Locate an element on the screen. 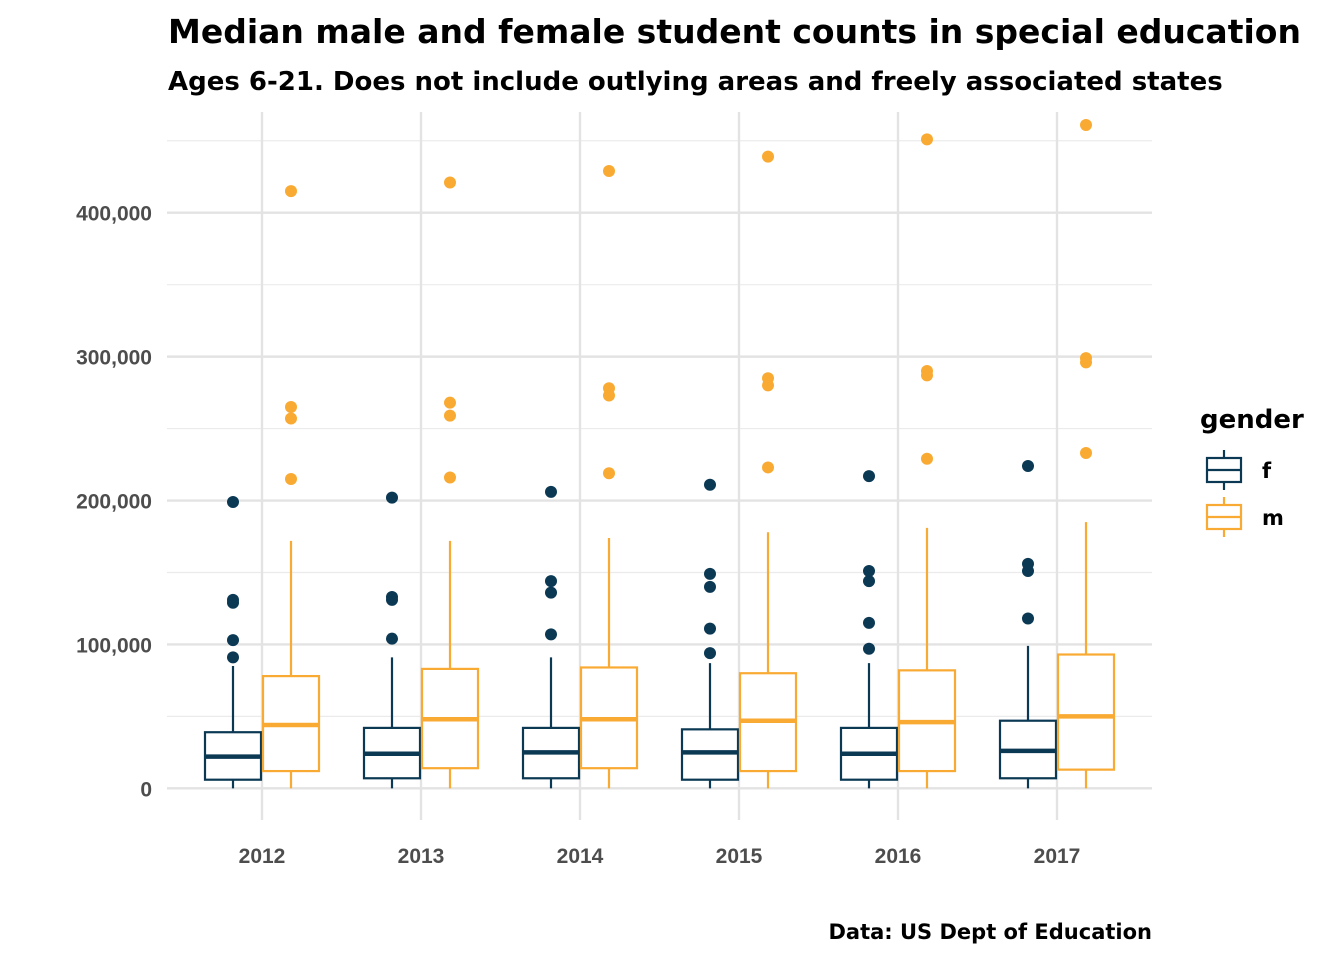 This screenshot has height=960, width=1344. legend-label: m is located at coordinates (1273, 518).